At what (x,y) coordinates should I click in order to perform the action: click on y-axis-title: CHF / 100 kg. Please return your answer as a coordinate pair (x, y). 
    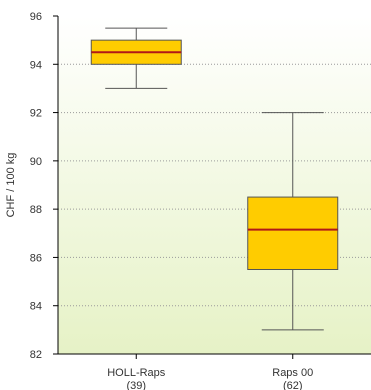
    Looking at the image, I should click on (11, 185).